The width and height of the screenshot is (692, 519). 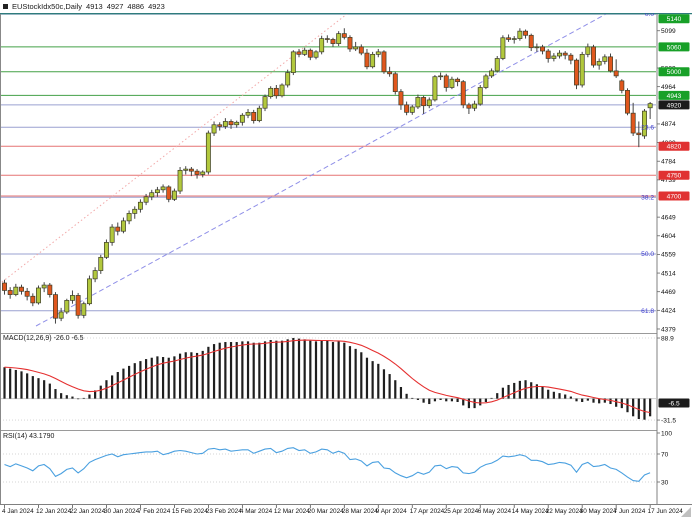 I want to click on date-tick-label: 7 Feb 2024, so click(x=154, y=511).